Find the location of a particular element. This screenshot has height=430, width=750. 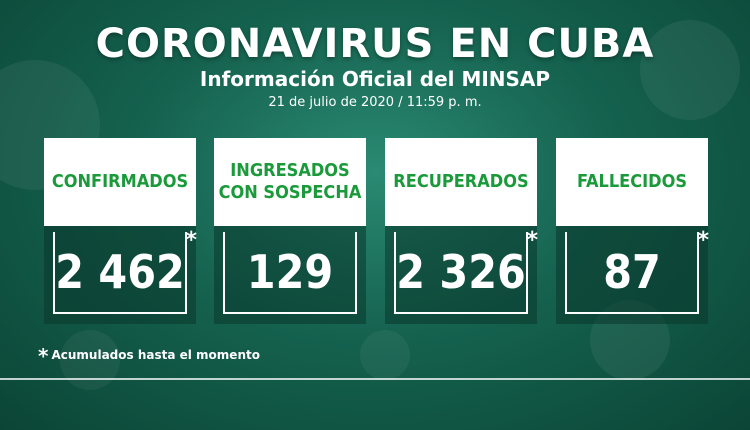

footnote-asterisk: * is located at coordinates (43, 356).